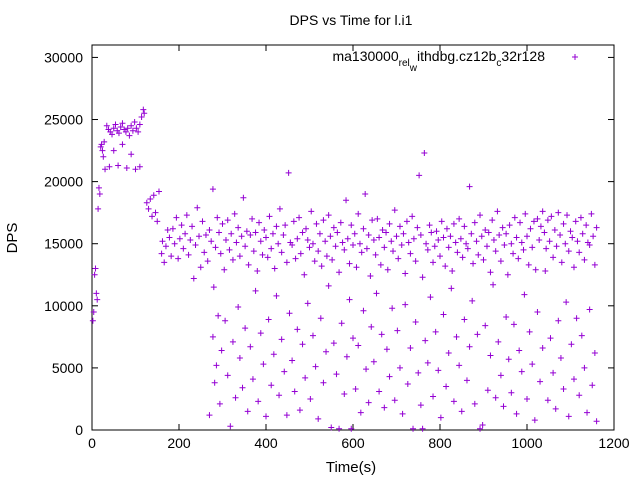 This screenshot has height=480, width=640. I want to click on legend-part-6: 32r128, so click(523, 56).